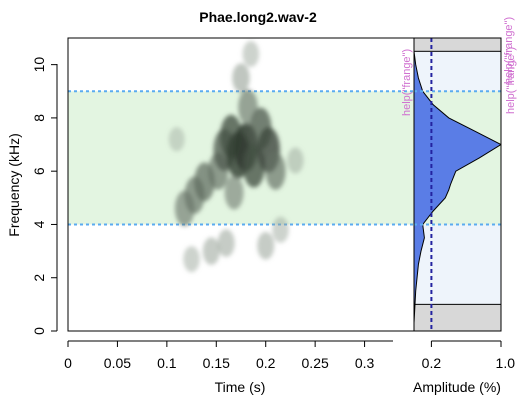 This screenshot has width=518, height=400. What do you see at coordinates (39, 171) in the screenshot?
I see `y-tick-label: 6` at bounding box center [39, 171].